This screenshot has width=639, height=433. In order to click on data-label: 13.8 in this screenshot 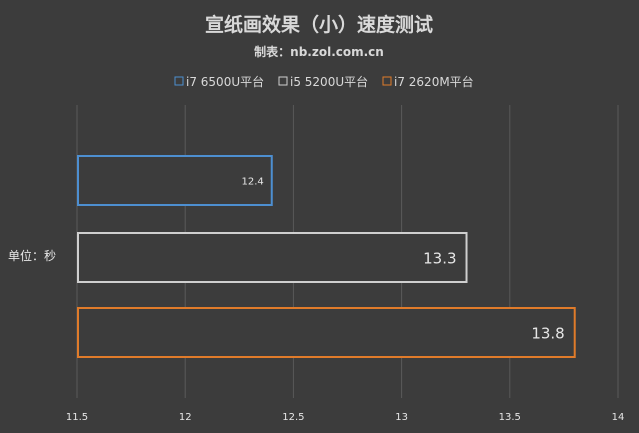, I will do `click(547, 334)`.